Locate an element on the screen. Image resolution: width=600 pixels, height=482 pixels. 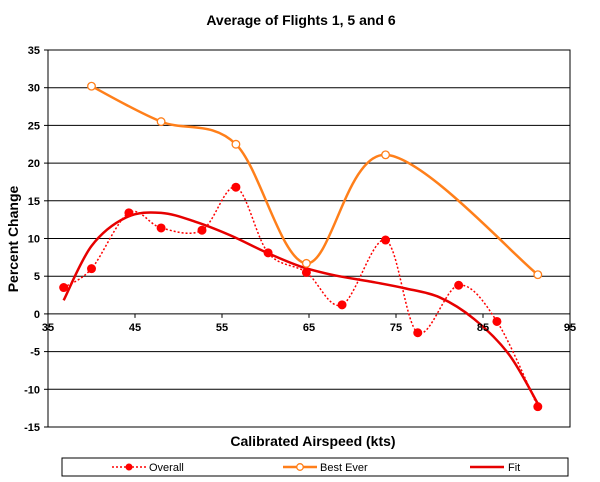
legend: Overall Best Ever Fit is located at coordinates (315, 467).